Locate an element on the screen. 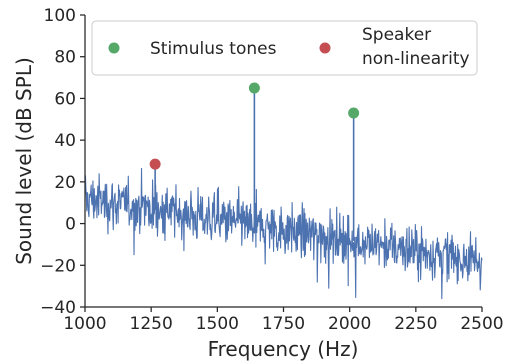 Image resolution: width=512 pixels, height=362 pixels. x-tick-layer: 1000 1250 1500 1750 2000 2250 2500 is located at coordinates (283, 320).